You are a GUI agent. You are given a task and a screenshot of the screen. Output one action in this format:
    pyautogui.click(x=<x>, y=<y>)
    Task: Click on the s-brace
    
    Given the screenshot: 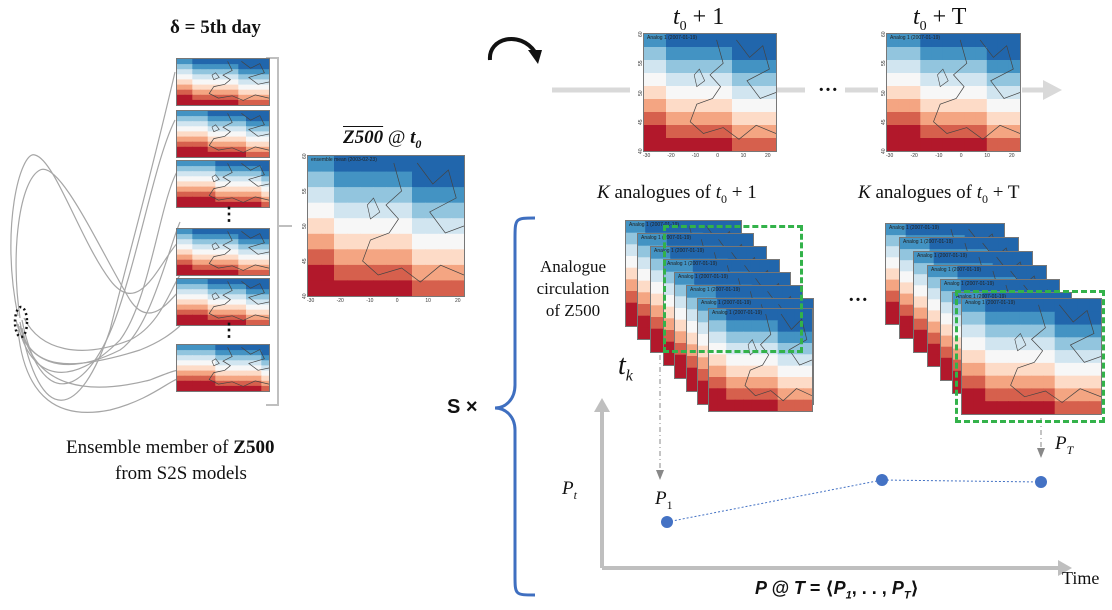 What is the action you would take?
    pyautogui.click(x=515, y=406)
    